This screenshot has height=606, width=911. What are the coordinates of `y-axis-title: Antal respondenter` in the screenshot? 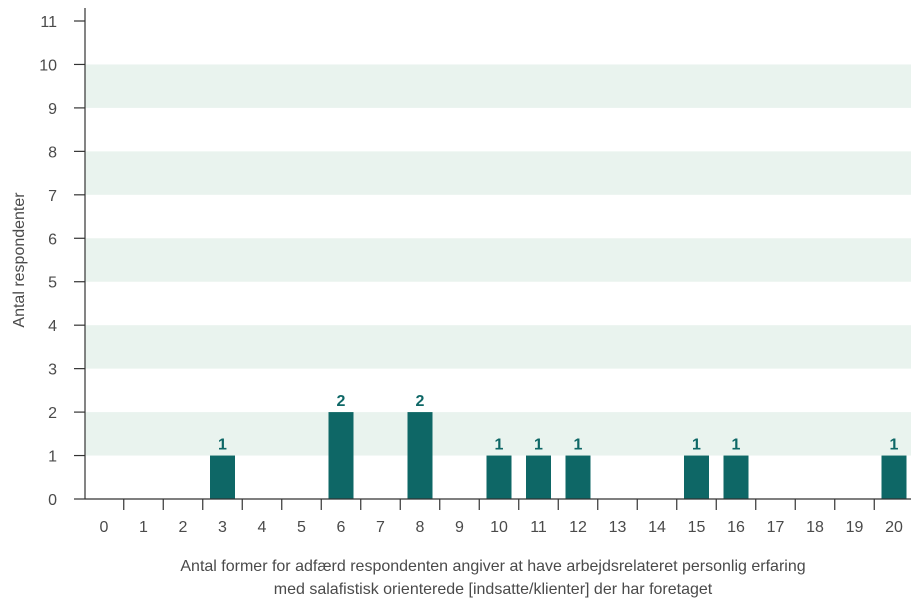 It's located at (19, 260).